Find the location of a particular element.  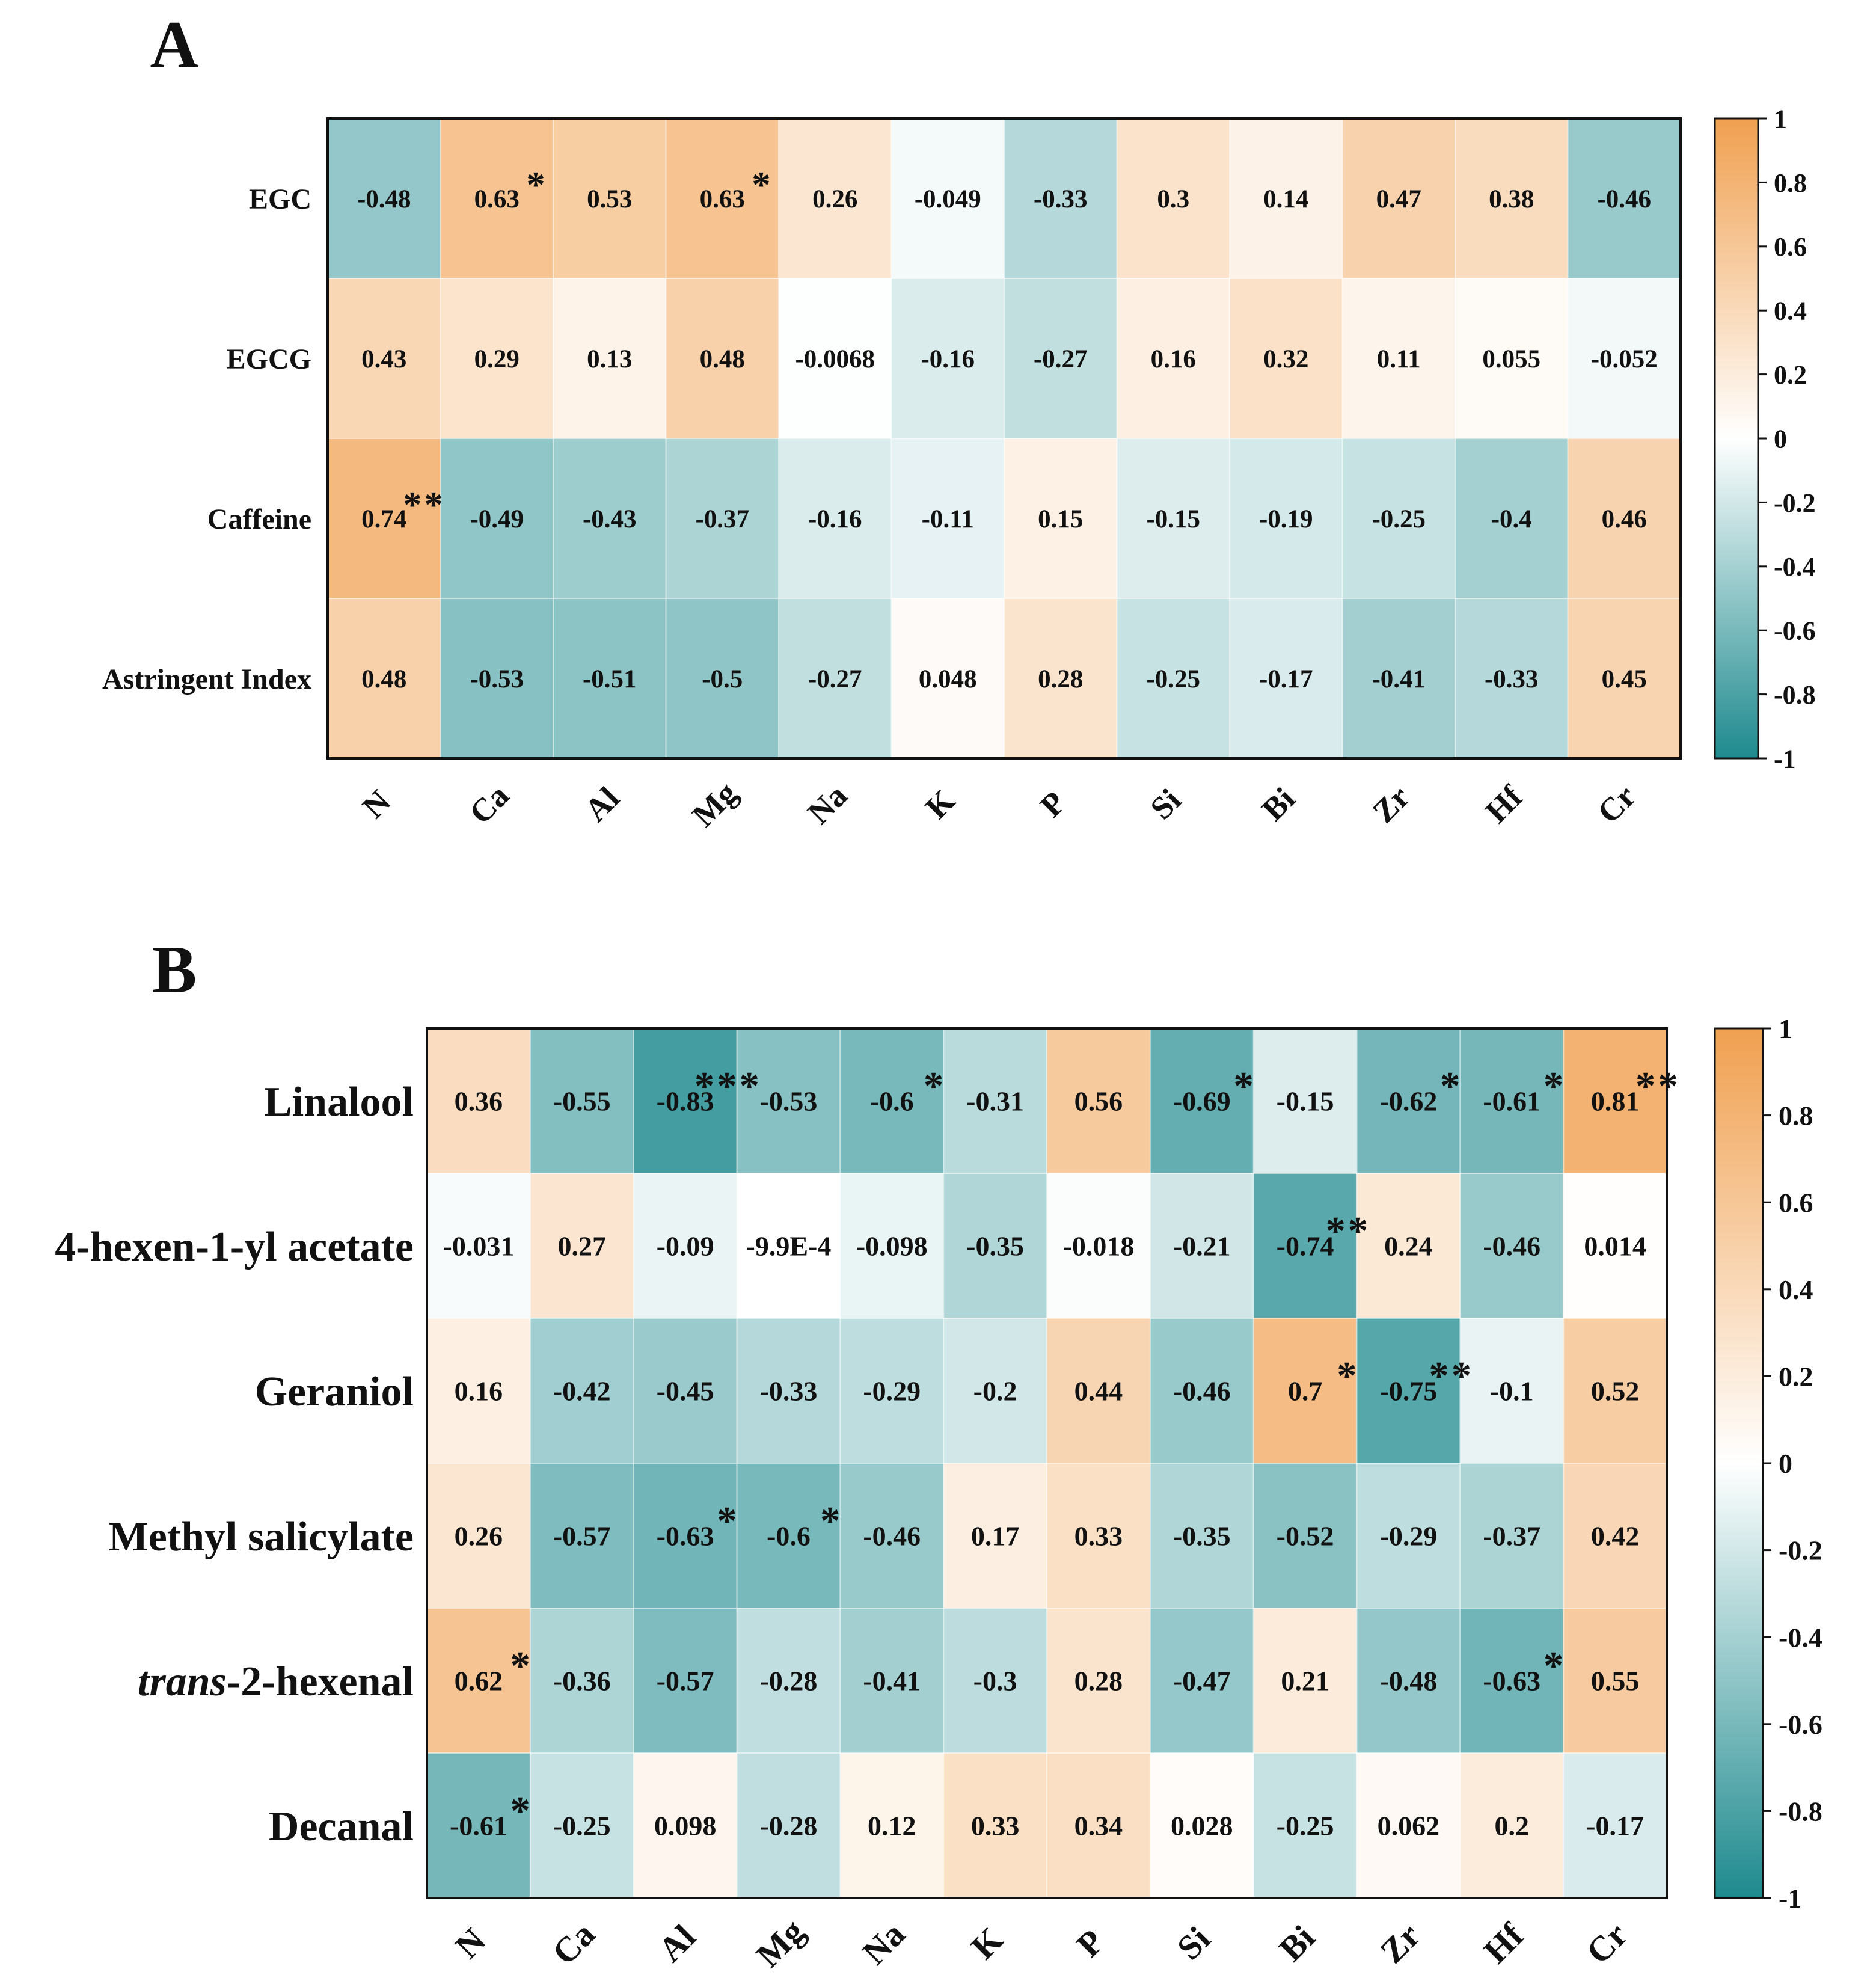

cell-value-label: 0.2 is located at coordinates (1512, 1826).